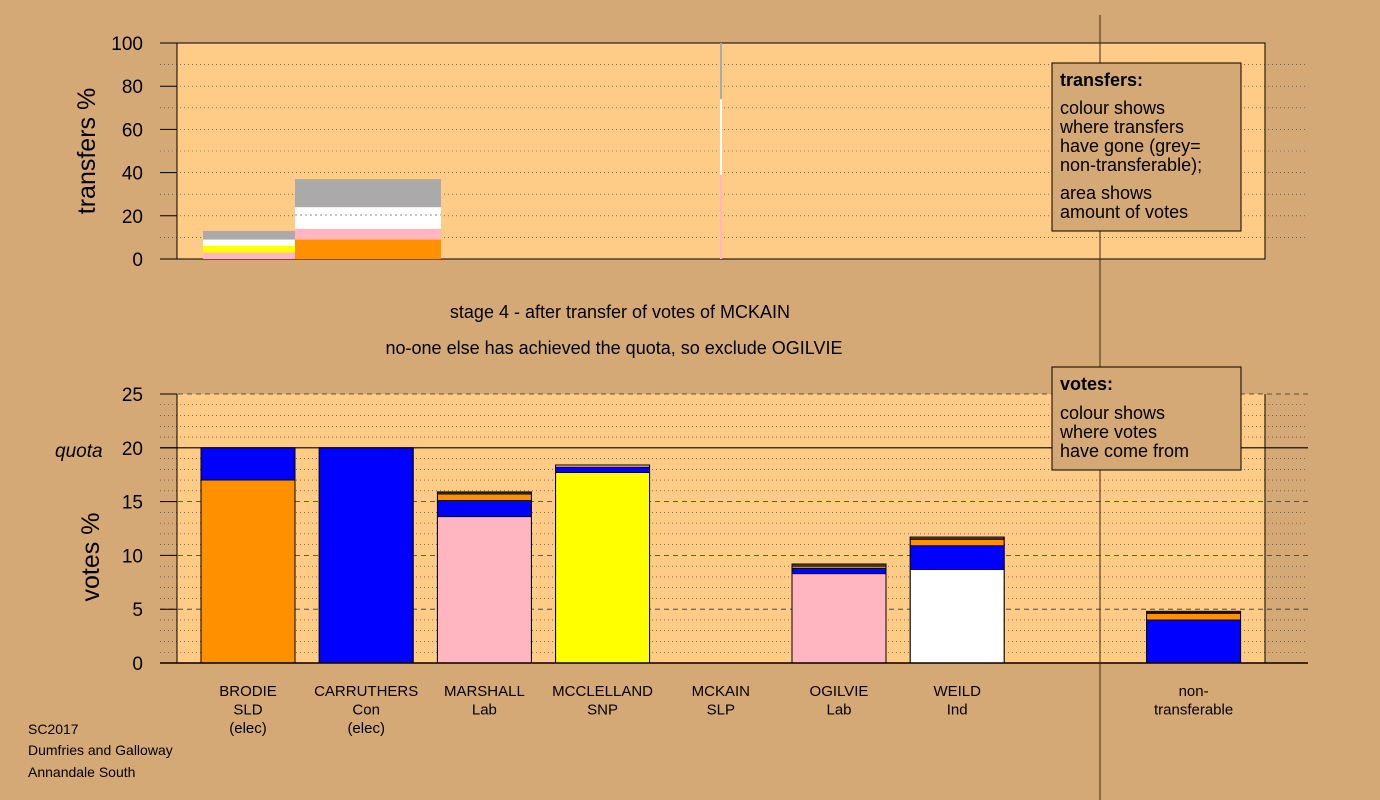 The height and width of the screenshot is (800, 1380). Describe the element at coordinates (149, 530) in the screenshot. I see `votes-y-ticks: 0 5 10 15 20 25` at that location.